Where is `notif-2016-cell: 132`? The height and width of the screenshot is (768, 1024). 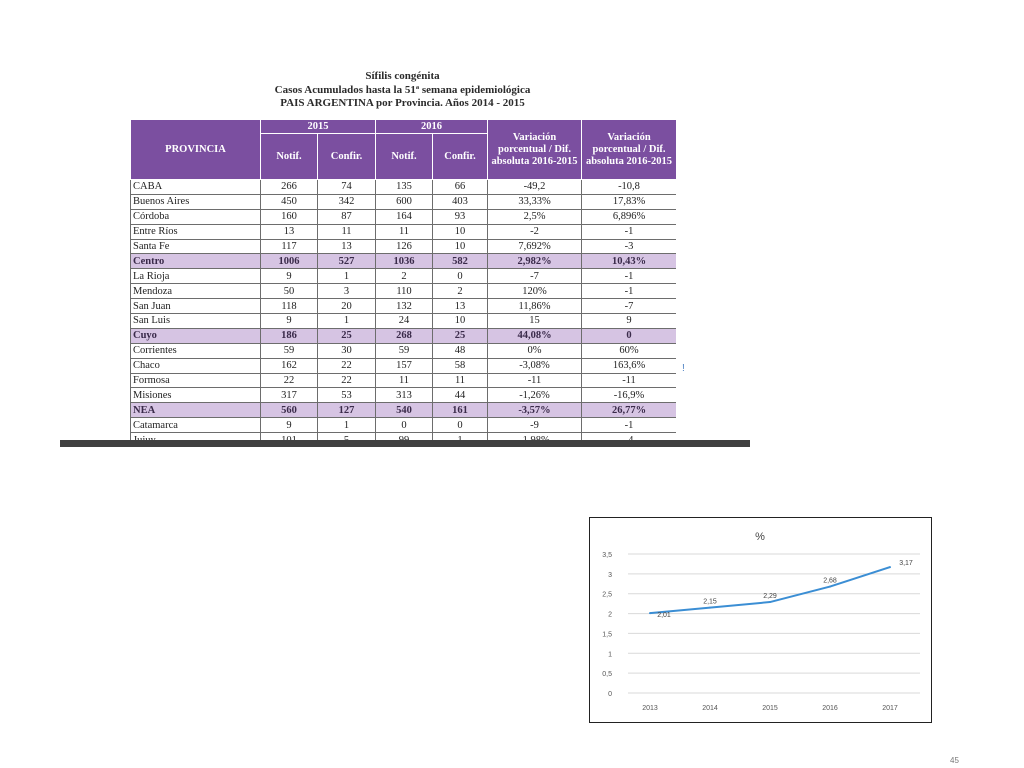 notif-2016-cell: 132 is located at coordinates (404, 306).